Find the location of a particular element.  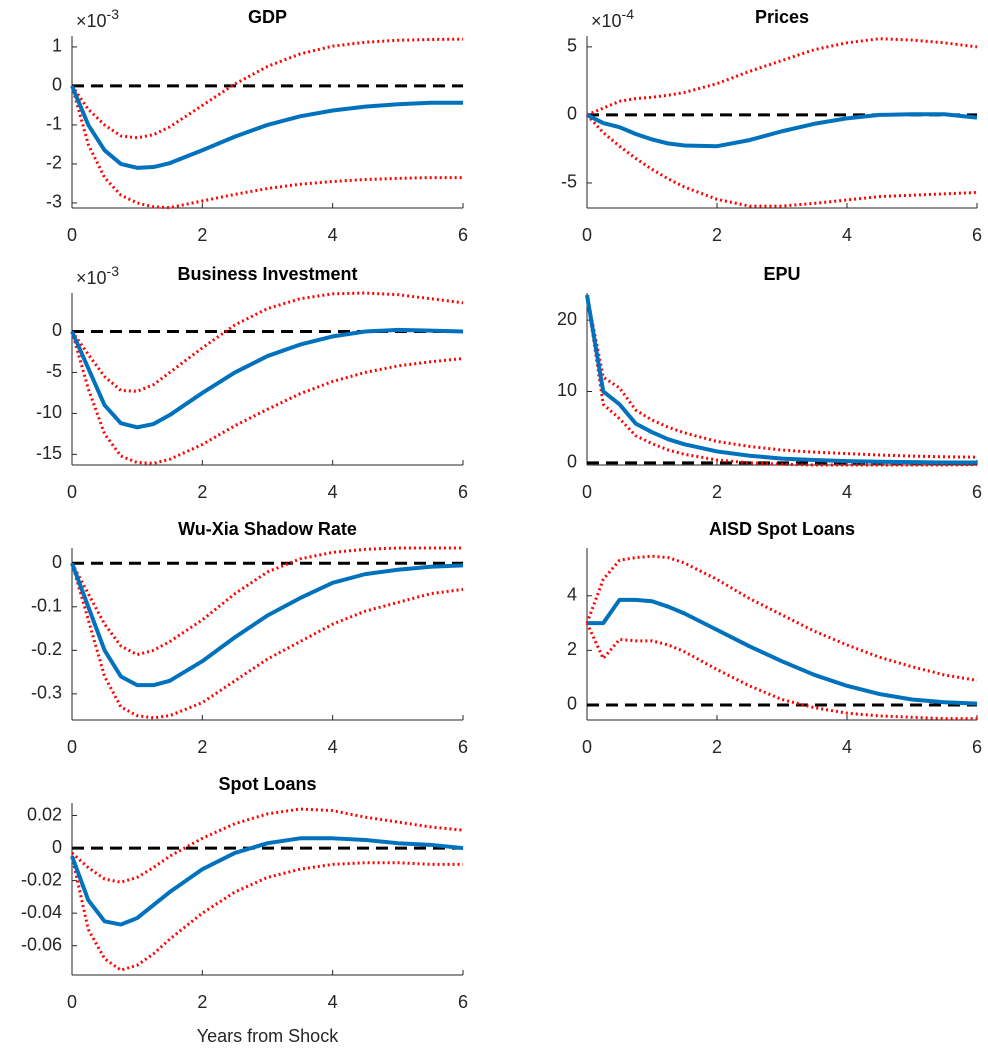

x-axis-label: Years from Shock is located at coordinates (268, 1036).